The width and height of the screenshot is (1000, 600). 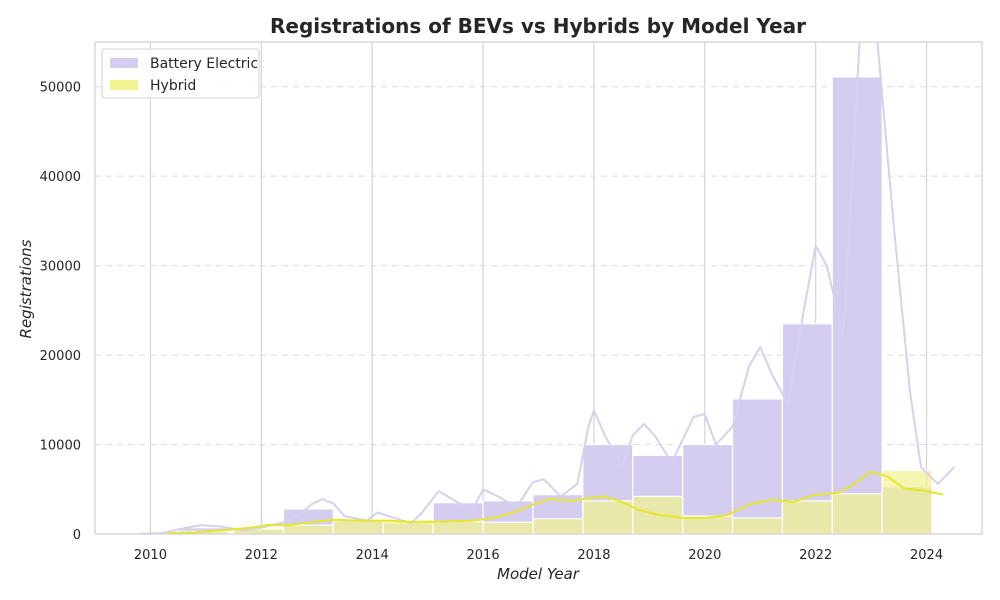 I want to click on x-tick-label: 2020, so click(x=704, y=555).